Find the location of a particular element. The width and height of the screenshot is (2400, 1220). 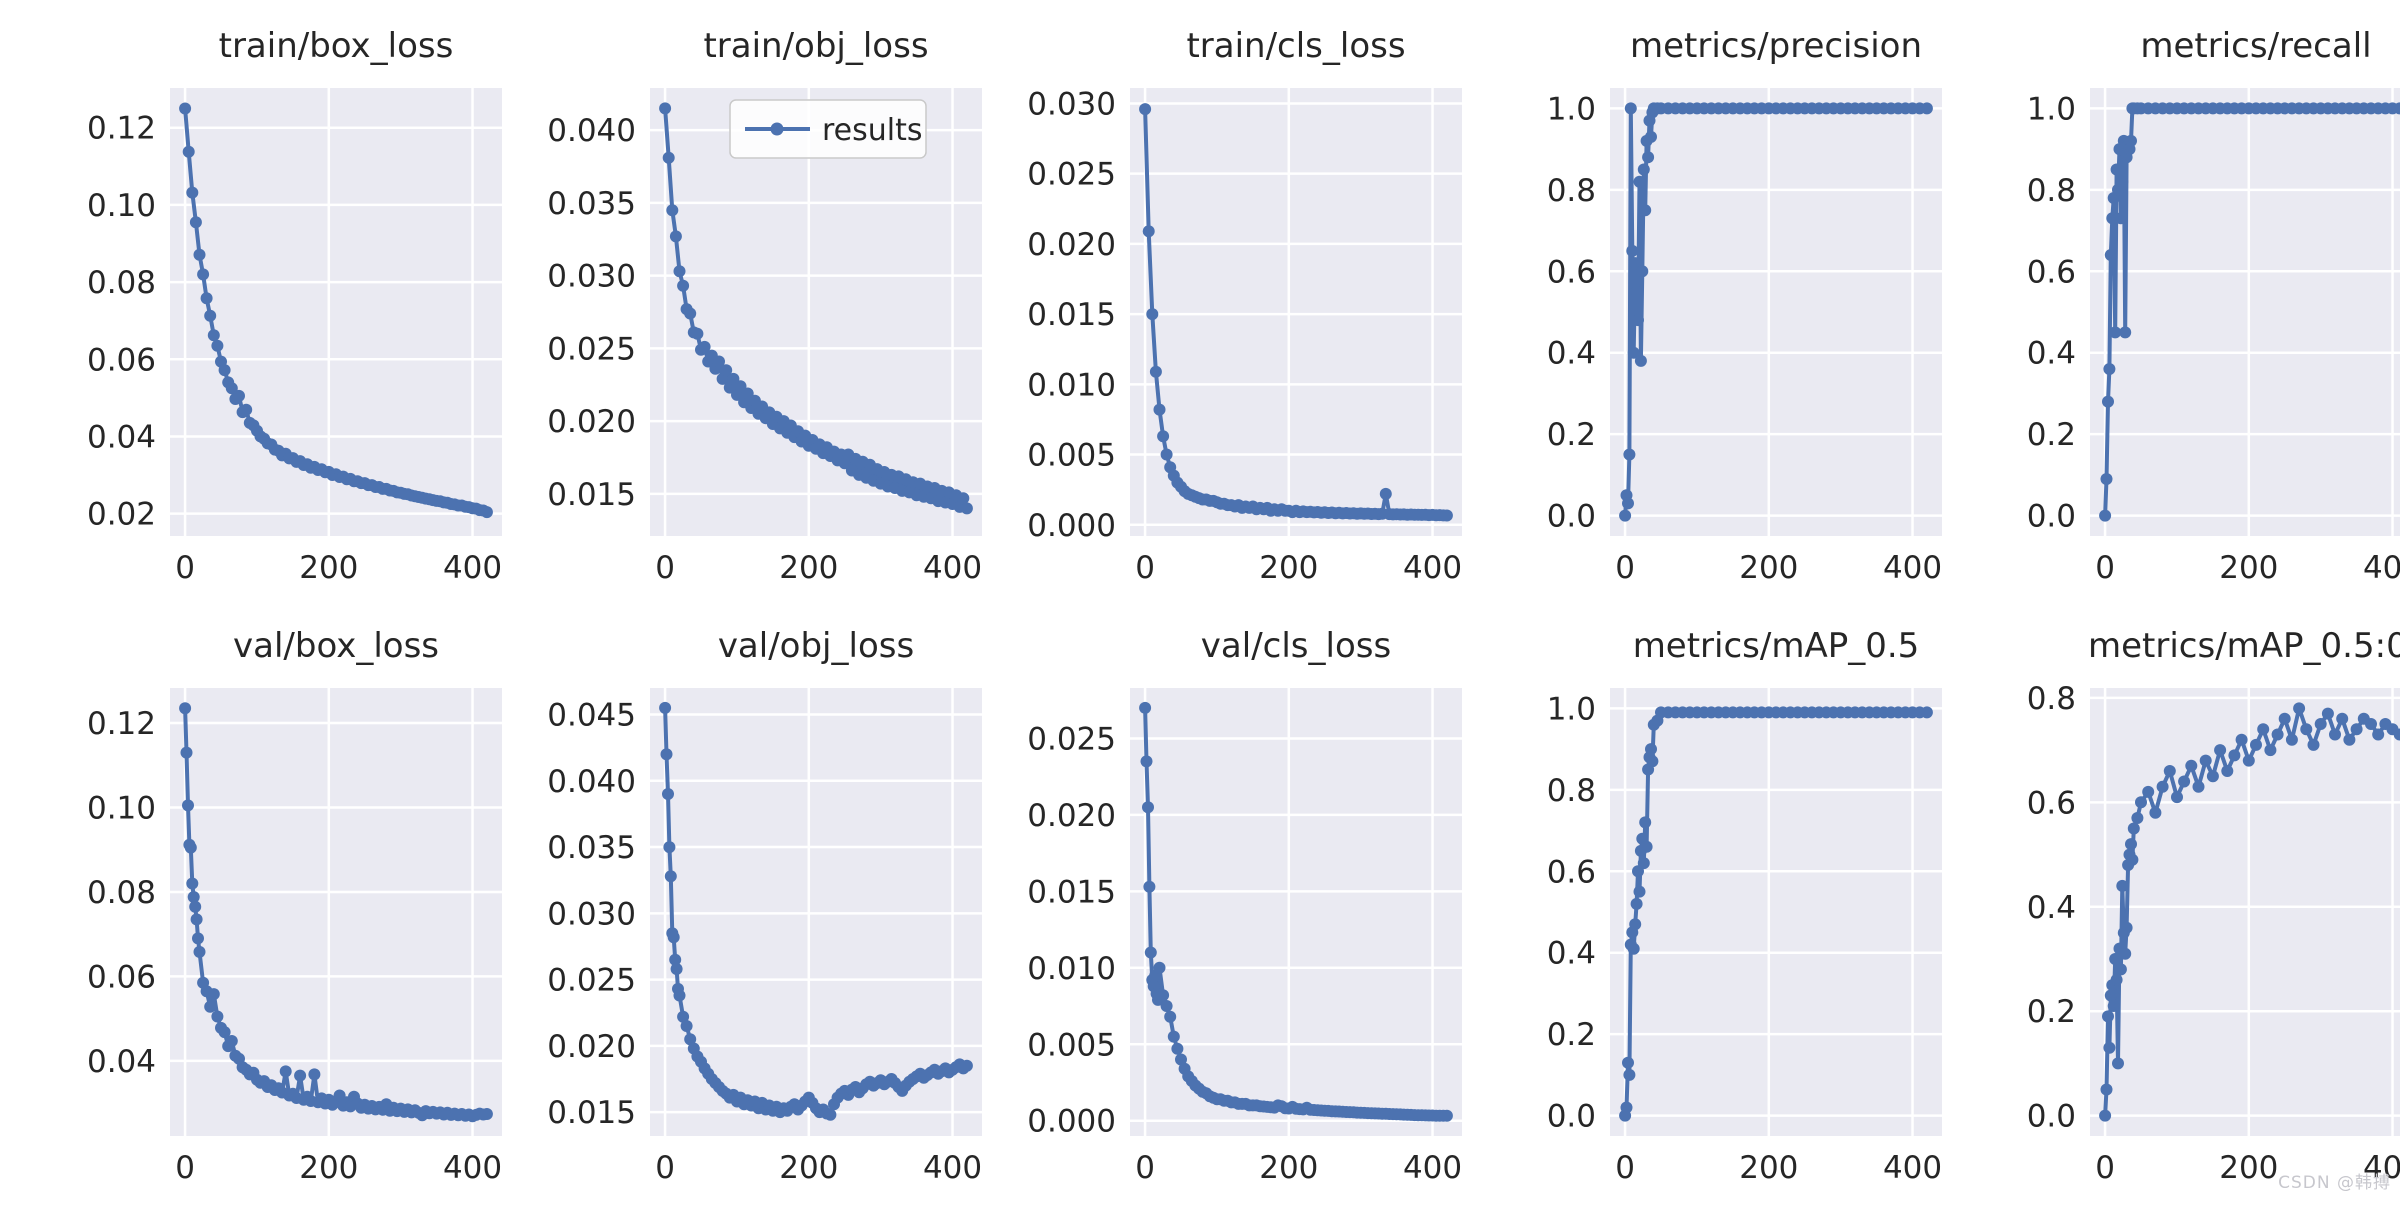

plot-background is located at coordinates (336, 312).